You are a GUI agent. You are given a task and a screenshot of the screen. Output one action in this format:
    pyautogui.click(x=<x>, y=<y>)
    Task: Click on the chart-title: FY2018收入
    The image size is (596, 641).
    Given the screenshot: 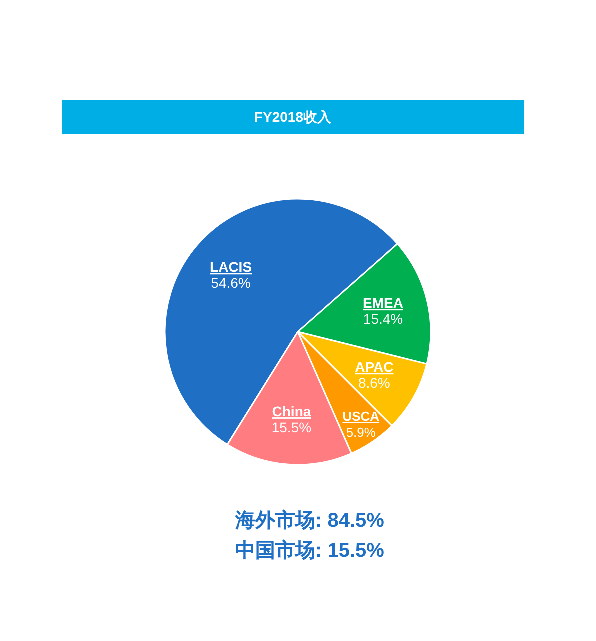 What is the action you would take?
    pyautogui.click(x=293, y=117)
    